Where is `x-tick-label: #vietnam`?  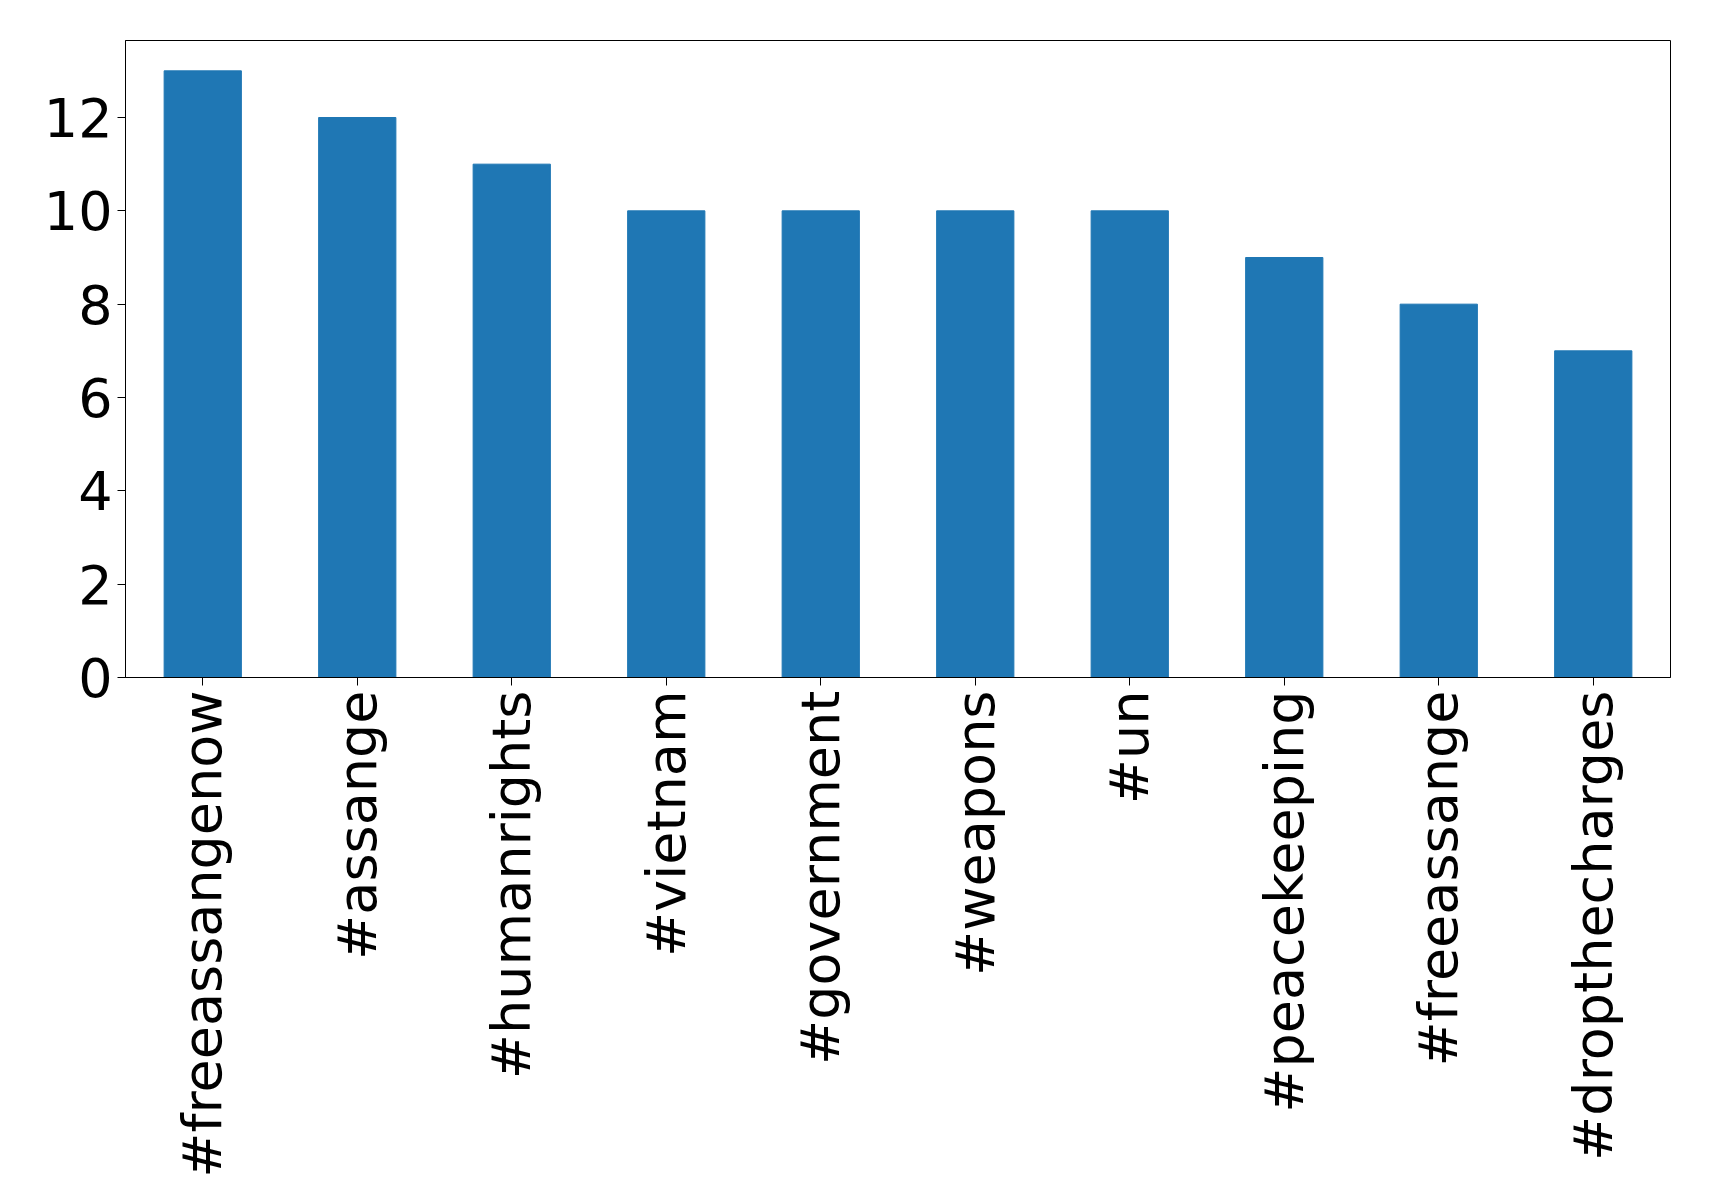 x-tick-label: #vietnam is located at coordinates (666, 824).